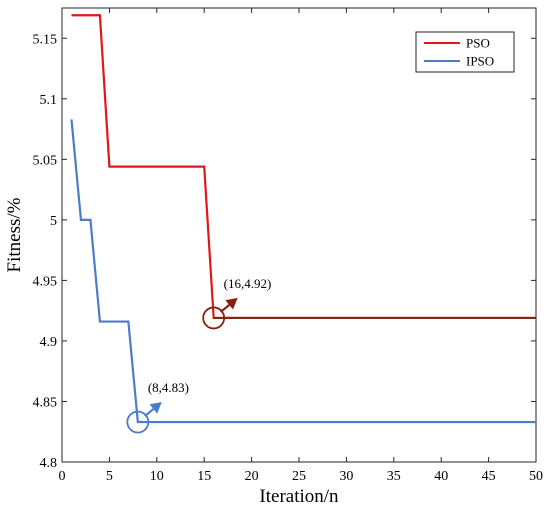 The image size is (550, 514). Describe the element at coordinates (45, 281) in the screenshot. I see `y-tick-label: 4.95` at that location.